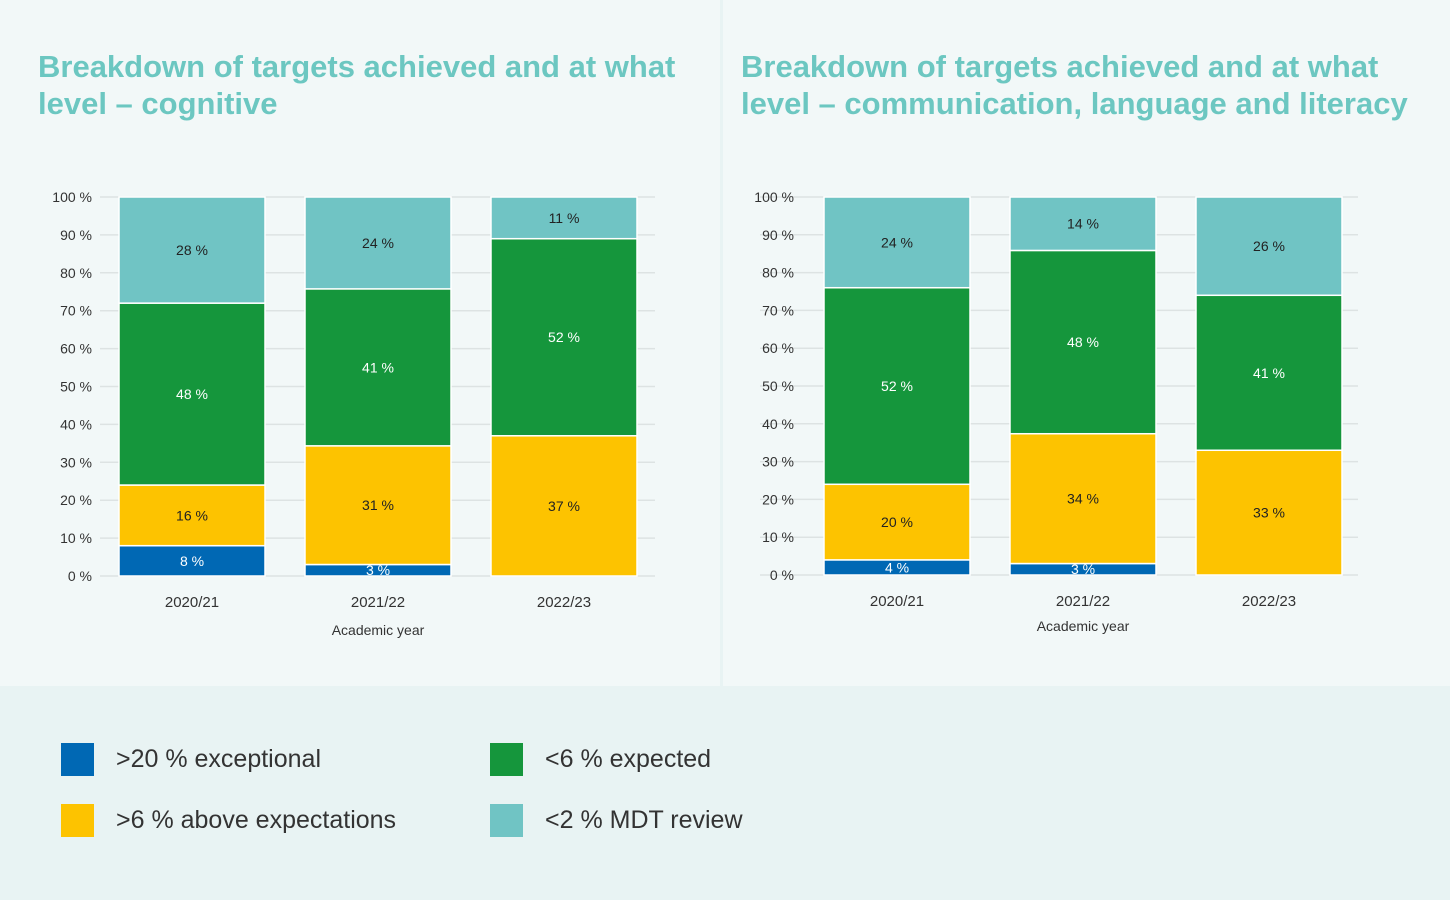 Image resolution: width=1450 pixels, height=900 pixels. I want to click on legend-item-exceptional: >20 % exceptional, so click(191, 759).